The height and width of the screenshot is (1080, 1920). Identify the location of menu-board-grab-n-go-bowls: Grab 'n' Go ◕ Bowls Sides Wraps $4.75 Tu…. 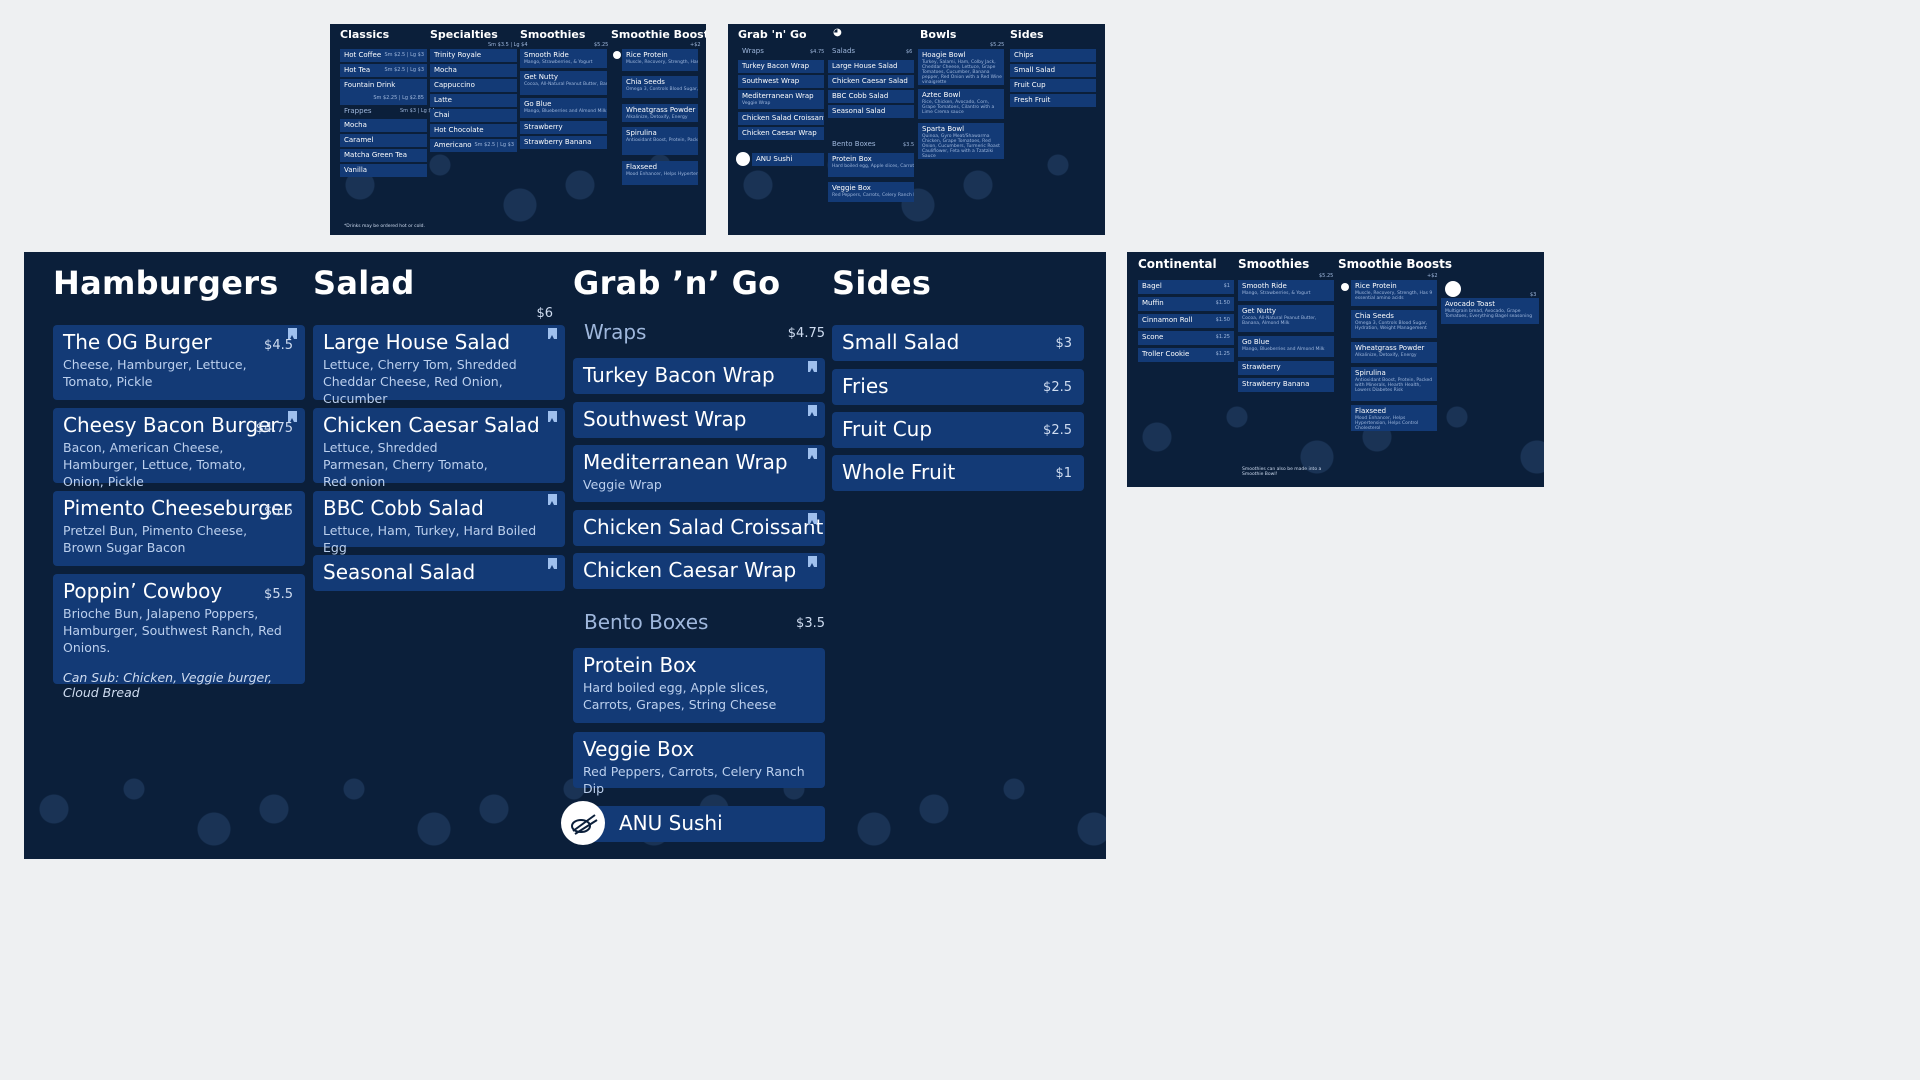
(916, 129).